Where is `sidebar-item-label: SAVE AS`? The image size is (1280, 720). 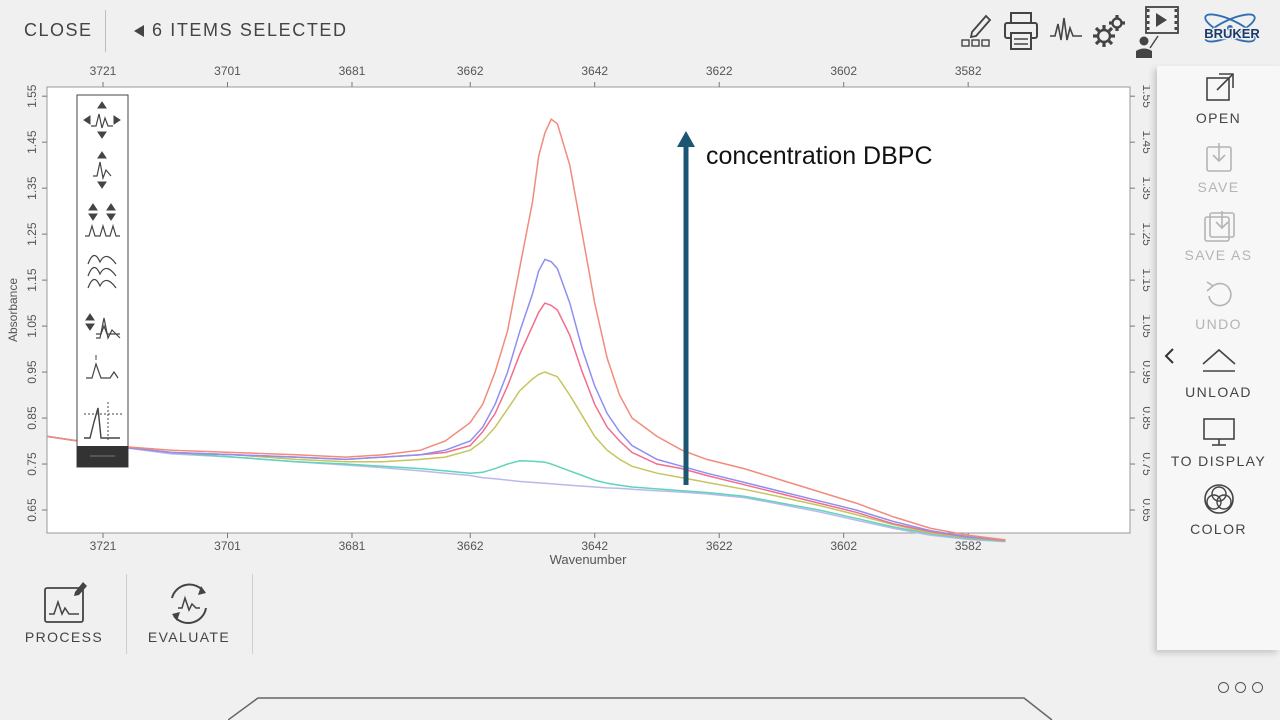 sidebar-item-label: SAVE AS is located at coordinates (1218, 255).